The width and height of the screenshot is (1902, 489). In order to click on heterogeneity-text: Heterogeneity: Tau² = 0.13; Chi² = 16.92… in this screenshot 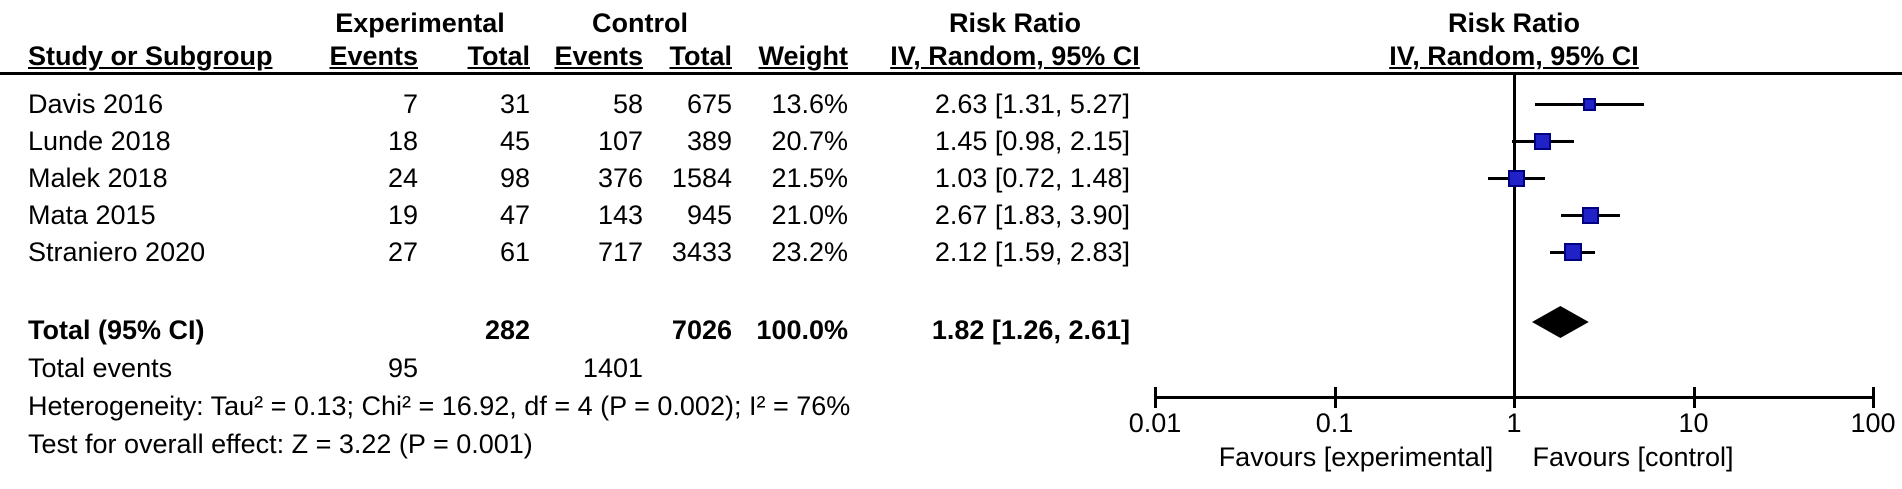, I will do `click(439, 406)`.